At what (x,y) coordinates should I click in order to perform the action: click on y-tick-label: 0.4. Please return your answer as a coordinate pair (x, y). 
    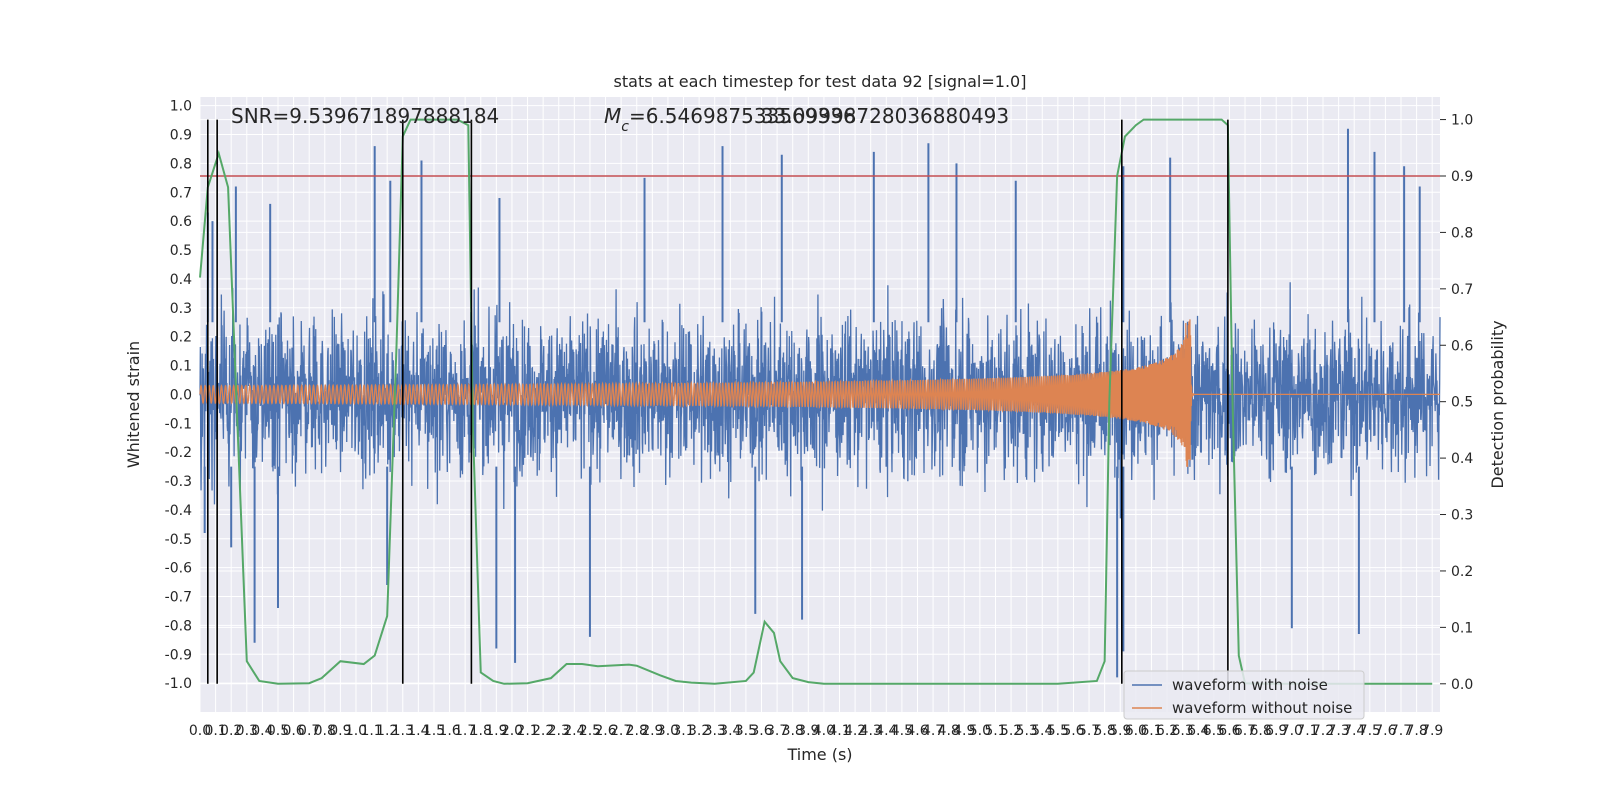
    Looking at the image, I should click on (181, 280).